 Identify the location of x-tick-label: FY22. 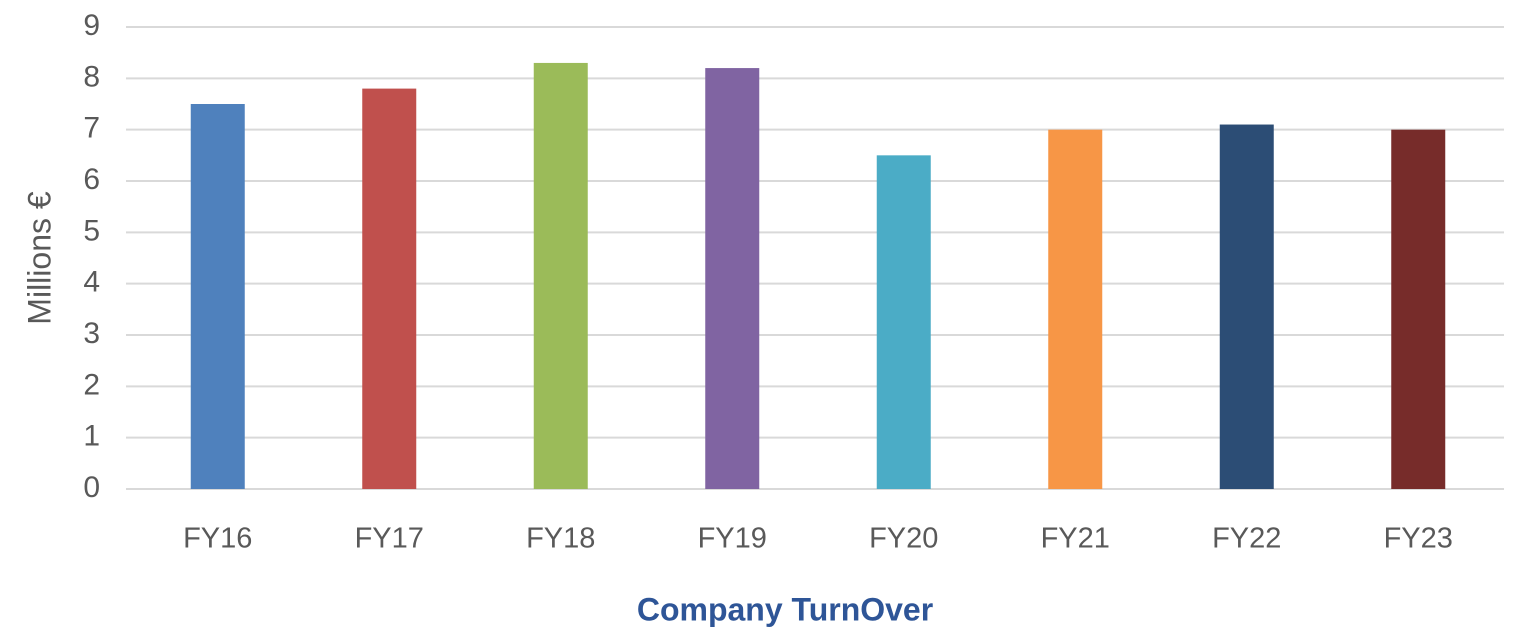
(1246, 539).